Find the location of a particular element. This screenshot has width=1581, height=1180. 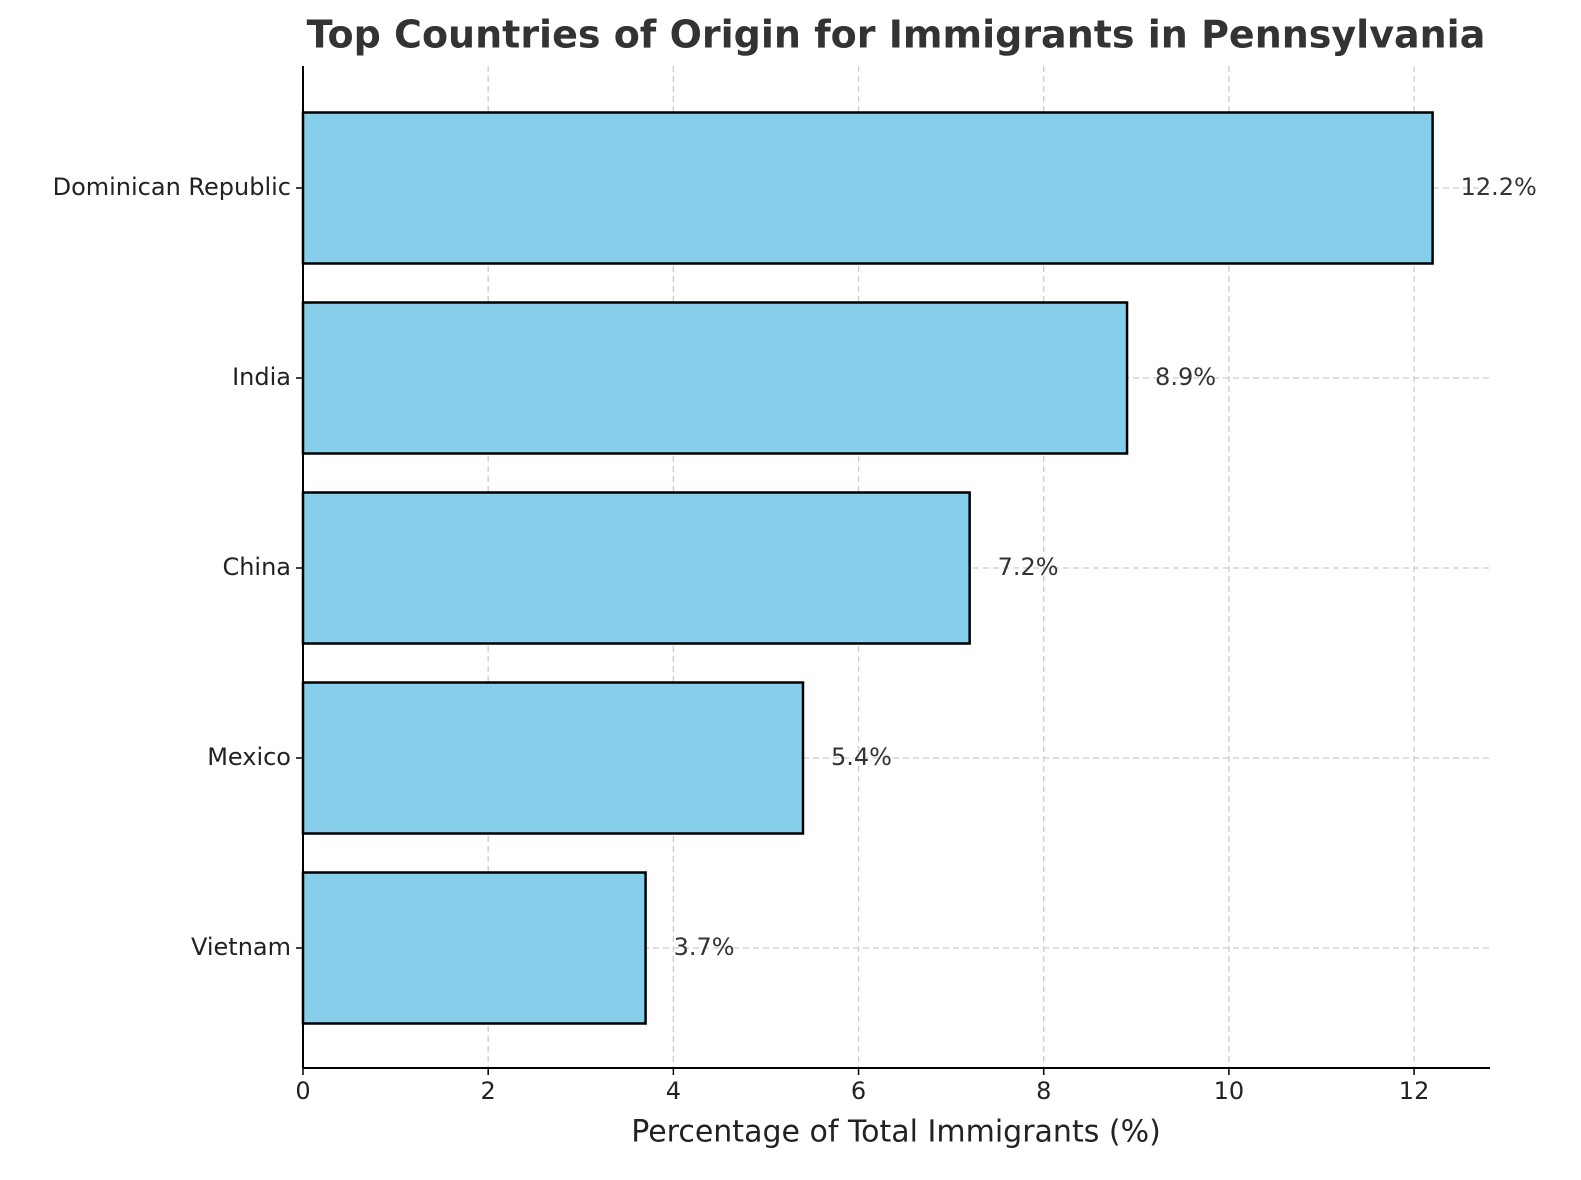

x-tick-label: 8 is located at coordinates (1043, 1091).